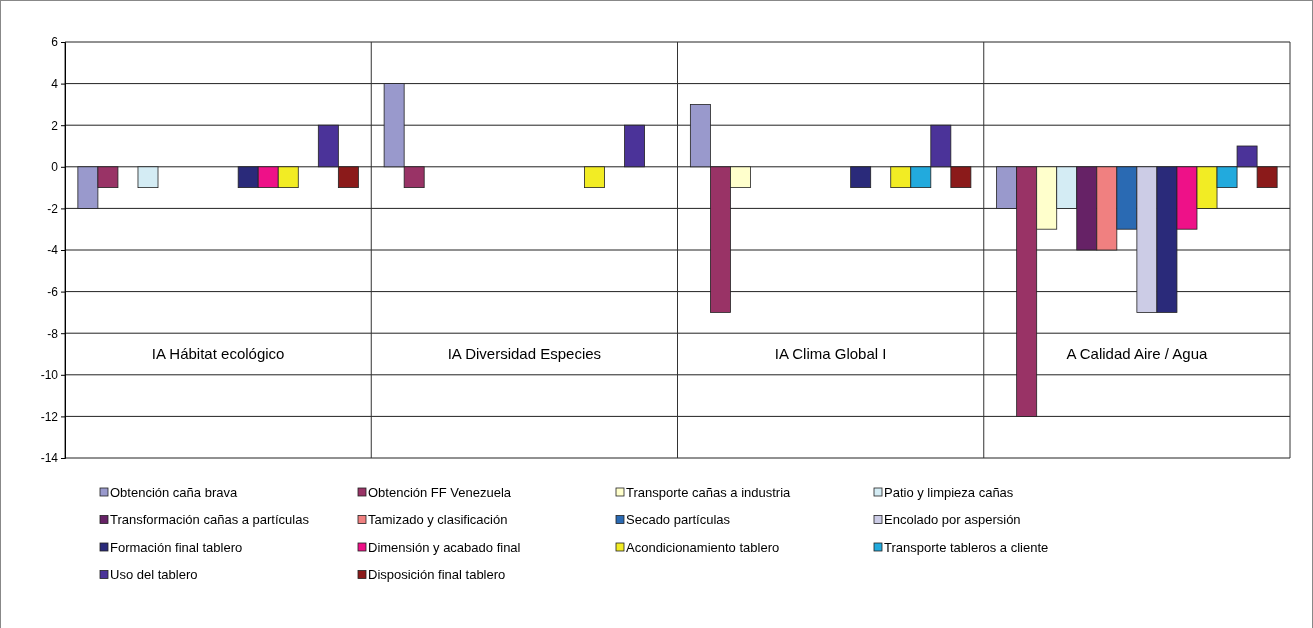  I want to click on legend-label: Transformación cañas a partículas, so click(210, 519).